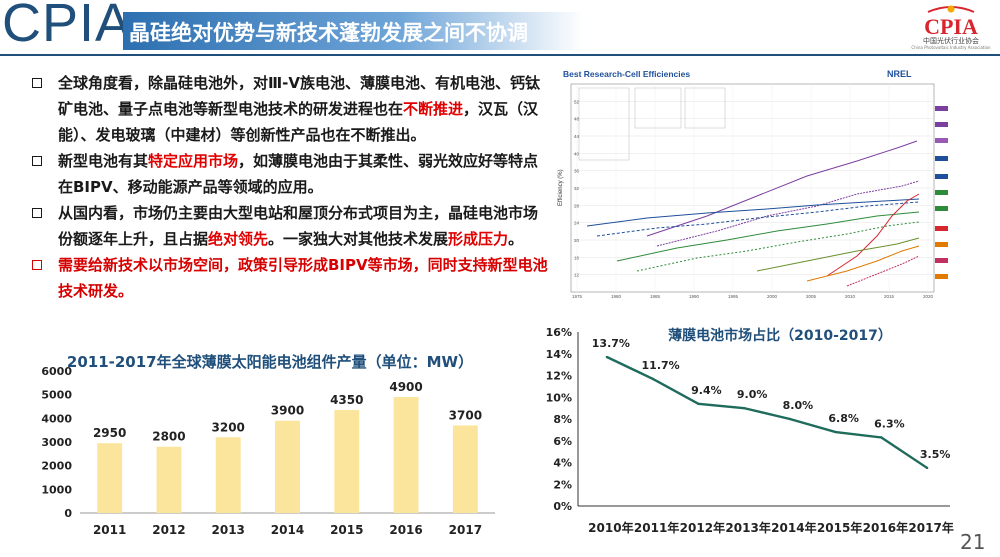 This screenshot has width=1000, height=557. I want to click on bullet-text: ，如薄膜电池由于其柔性、弱光效应好等特点在BIPV、移动能源产品等领域的应用。, so click(298, 174).